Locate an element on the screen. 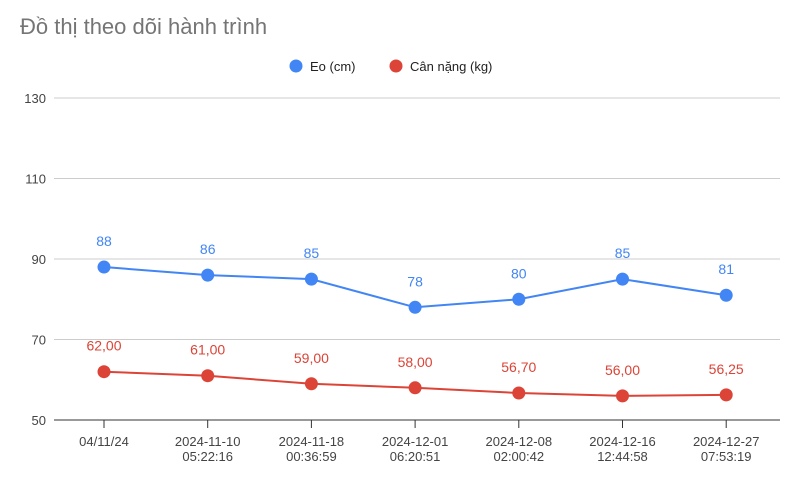 The width and height of the screenshot is (800, 488). x-tick-label: 07:53:19 is located at coordinates (726, 456).